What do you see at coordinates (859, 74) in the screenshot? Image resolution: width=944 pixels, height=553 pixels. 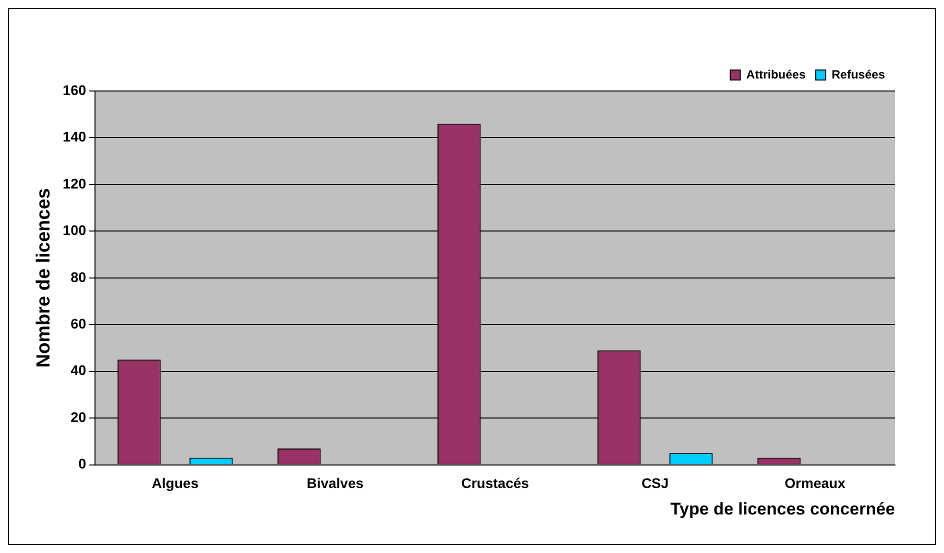 I see `legend-label: Refusées` at bounding box center [859, 74].